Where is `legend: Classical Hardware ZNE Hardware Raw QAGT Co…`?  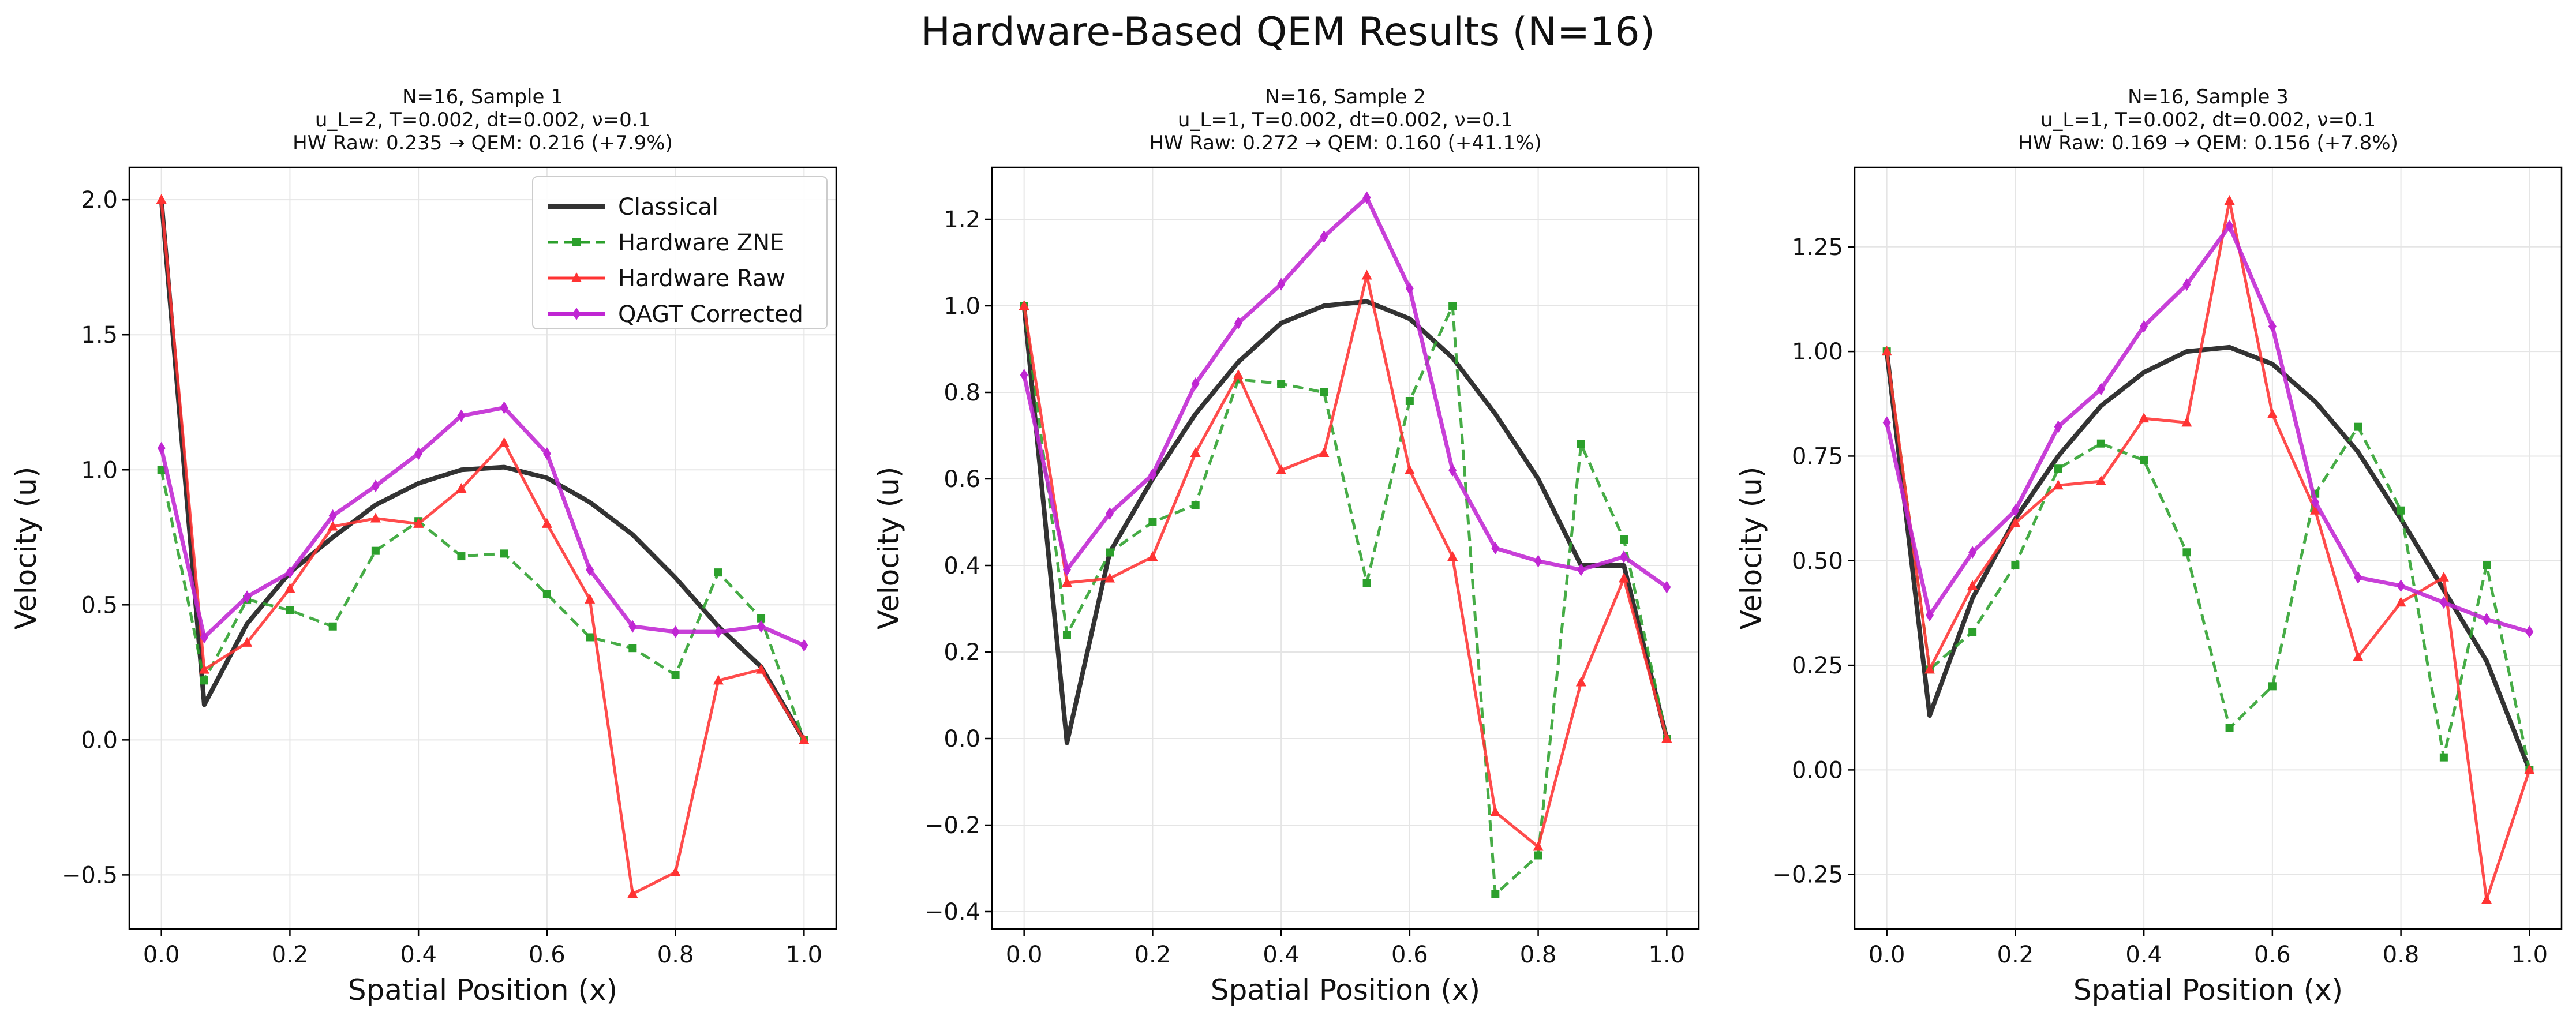
legend: Classical Hardware ZNE Hardware Raw QAGT Co… is located at coordinates (680, 252).